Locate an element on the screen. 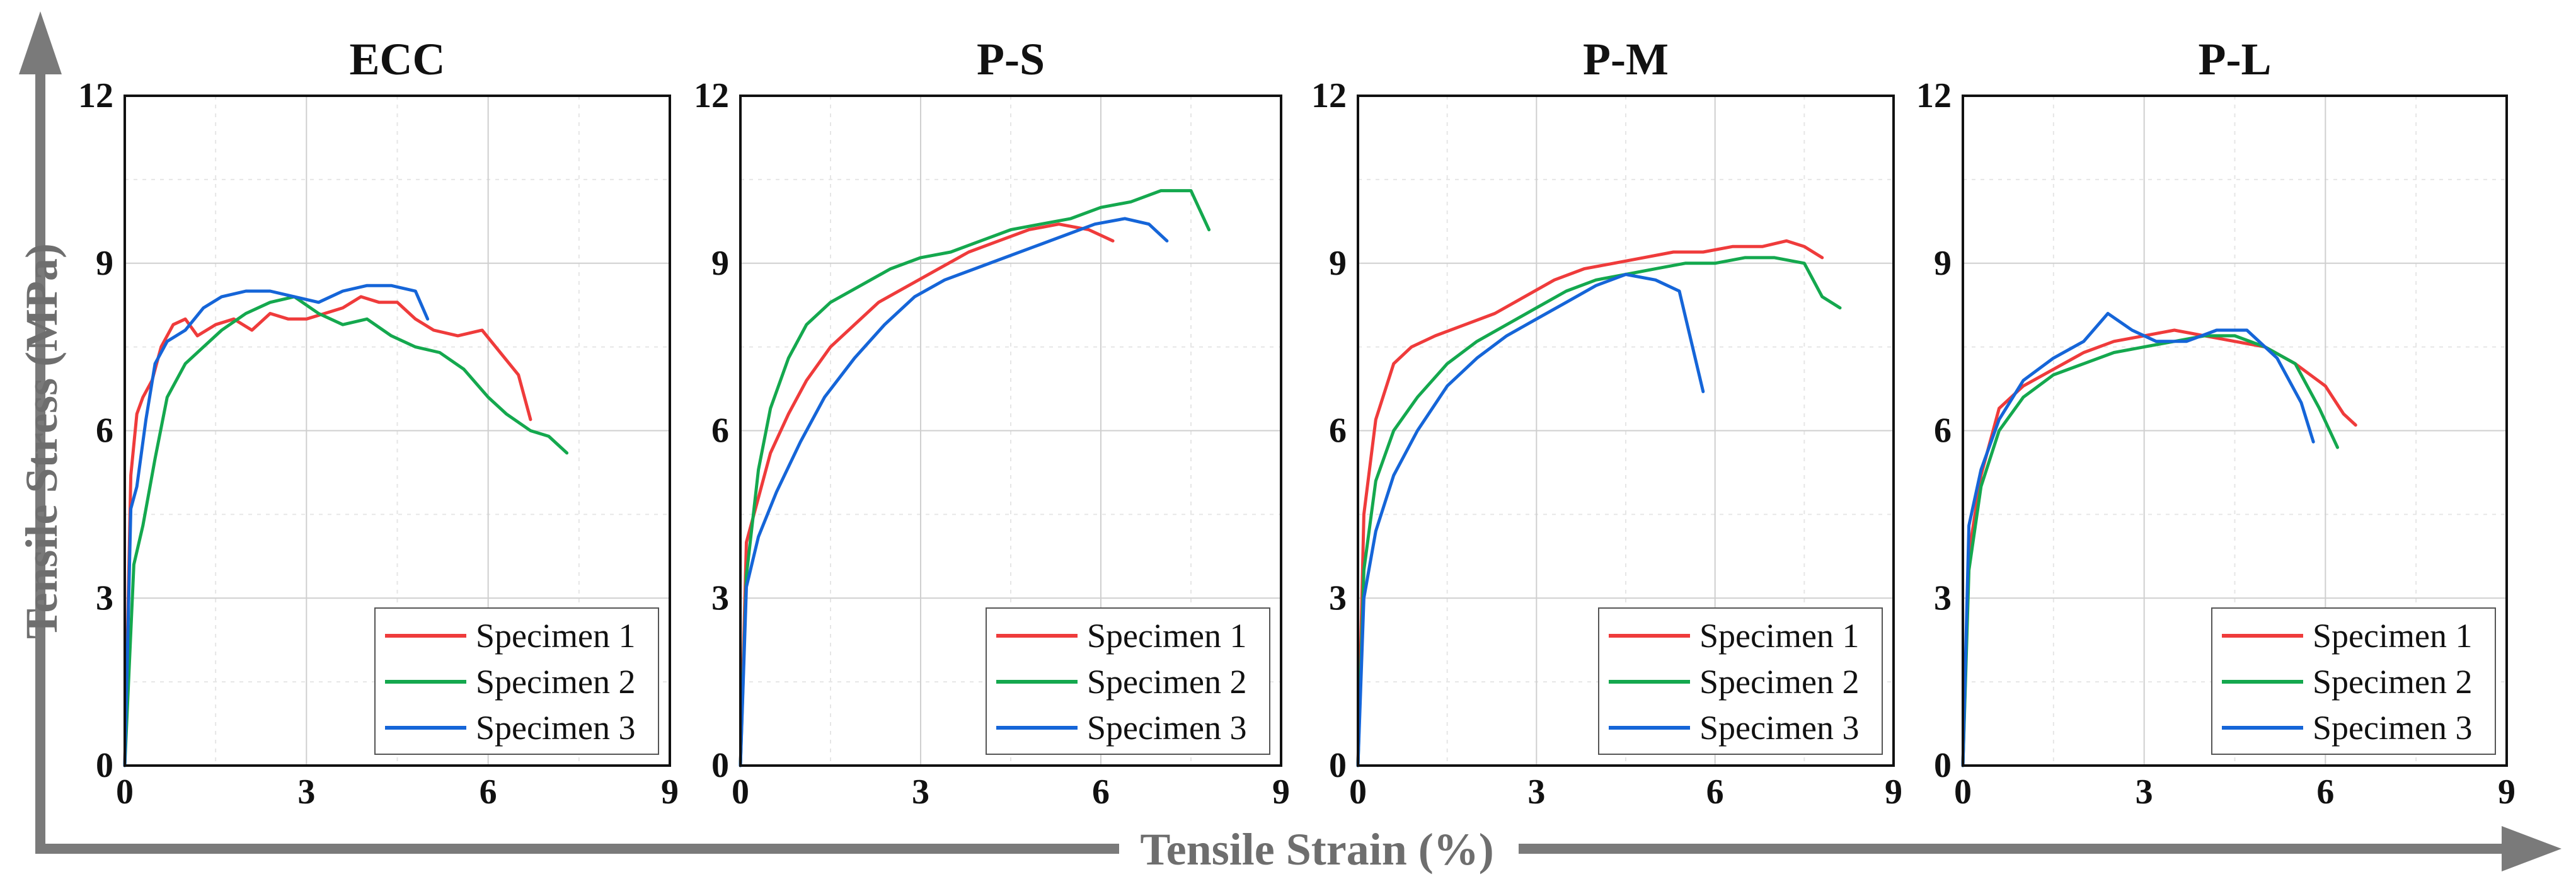  x-arrow-shaft-right is located at coordinates (2013, 849).